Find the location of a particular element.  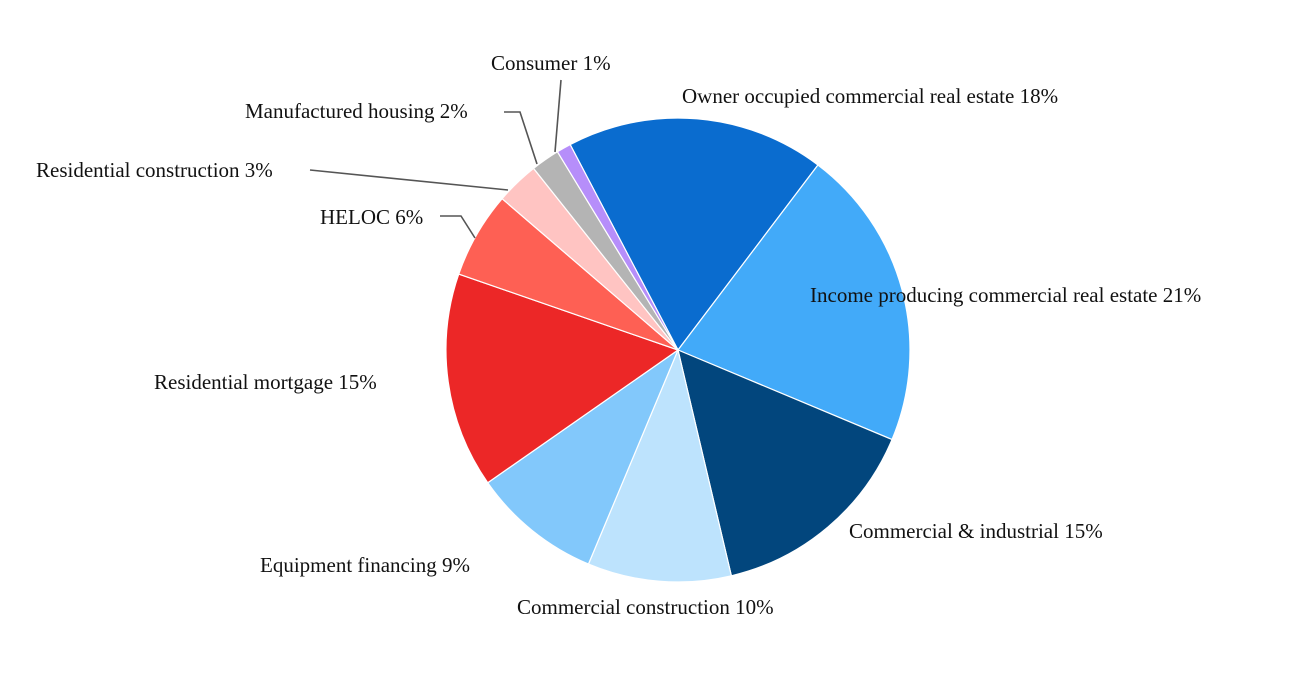

pie-slice-consumer is located at coordinates (617, 247).